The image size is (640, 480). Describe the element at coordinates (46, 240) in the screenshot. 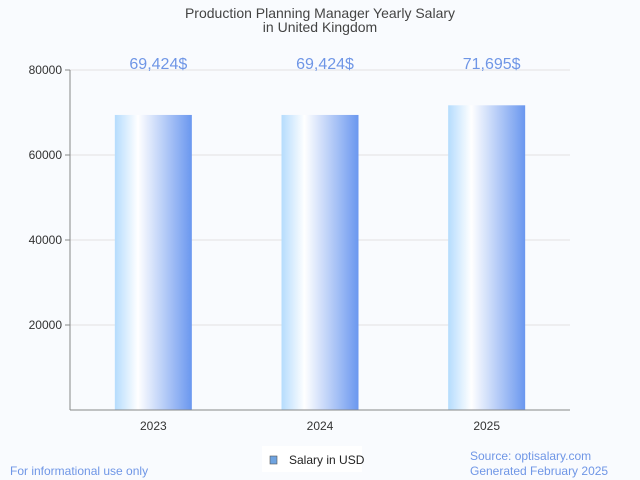

I see `y-tick-label: 40000` at that location.